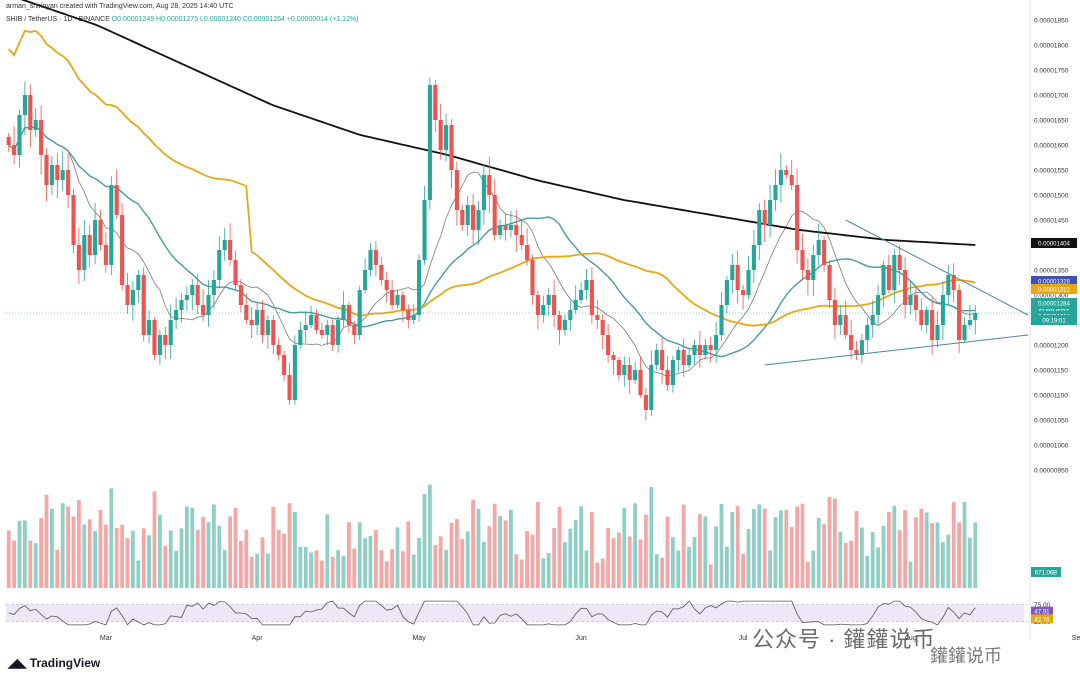  Describe the element at coordinates (1051, 471) in the screenshot. I see `price-tick-label: 0.00000950` at that location.